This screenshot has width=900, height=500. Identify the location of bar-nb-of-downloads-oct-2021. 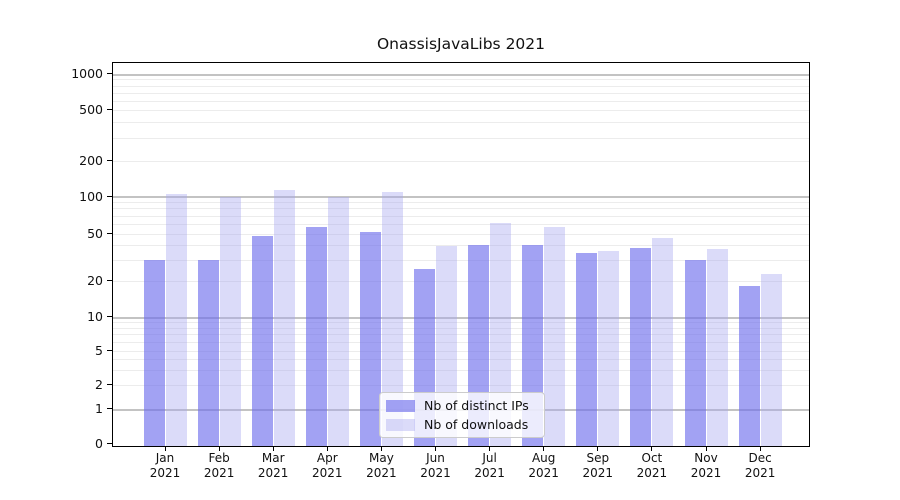
(663, 341).